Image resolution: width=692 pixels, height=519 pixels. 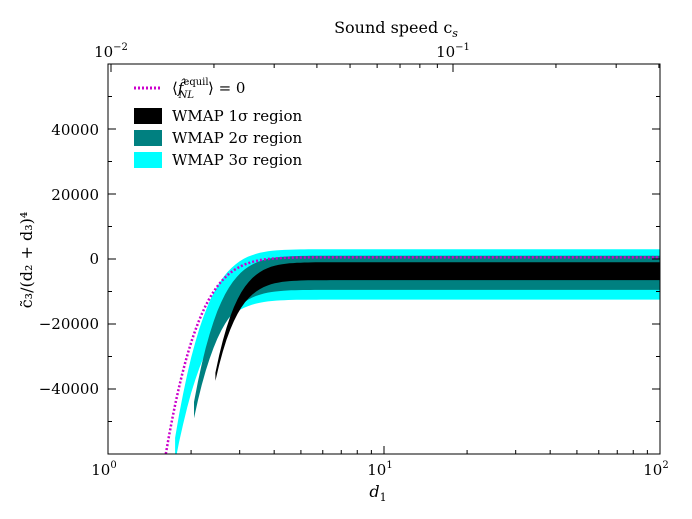 What do you see at coordinates (377, 493) in the screenshot?
I see `x-axis-title: d1` at bounding box center [377, 493].